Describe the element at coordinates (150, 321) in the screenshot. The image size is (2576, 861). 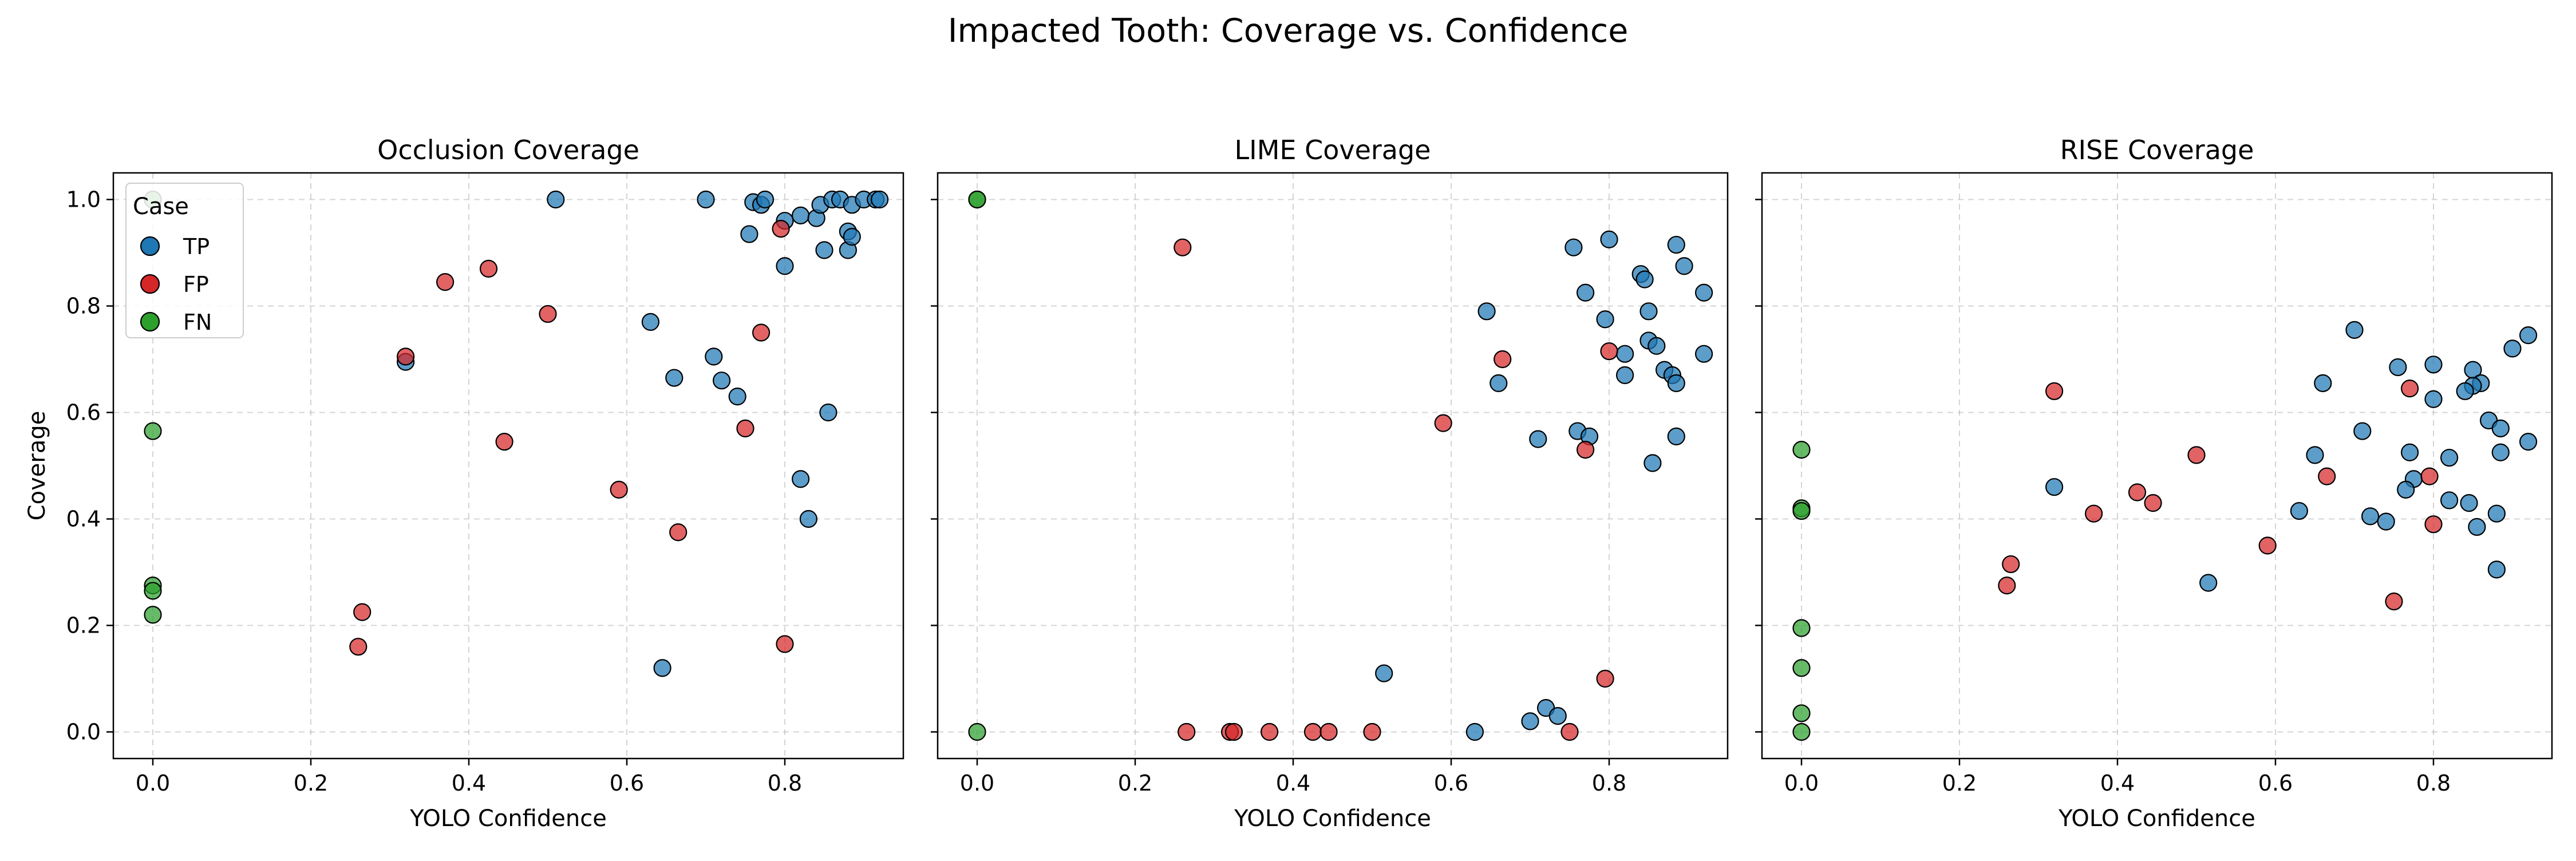
I see `legend-marker-fn` at that location.